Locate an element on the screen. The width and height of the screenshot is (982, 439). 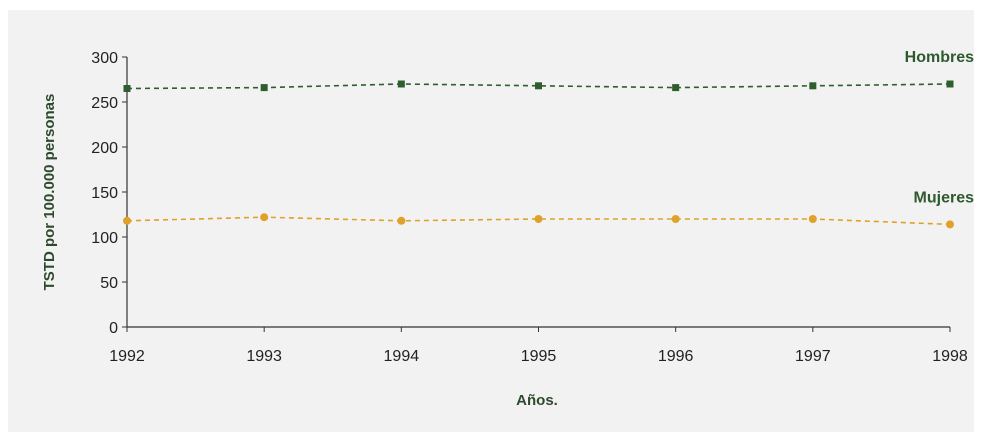
x-ticks: 1992 1993 1994 1995 1996 1997 1998 is located at coordinates (538, 346).